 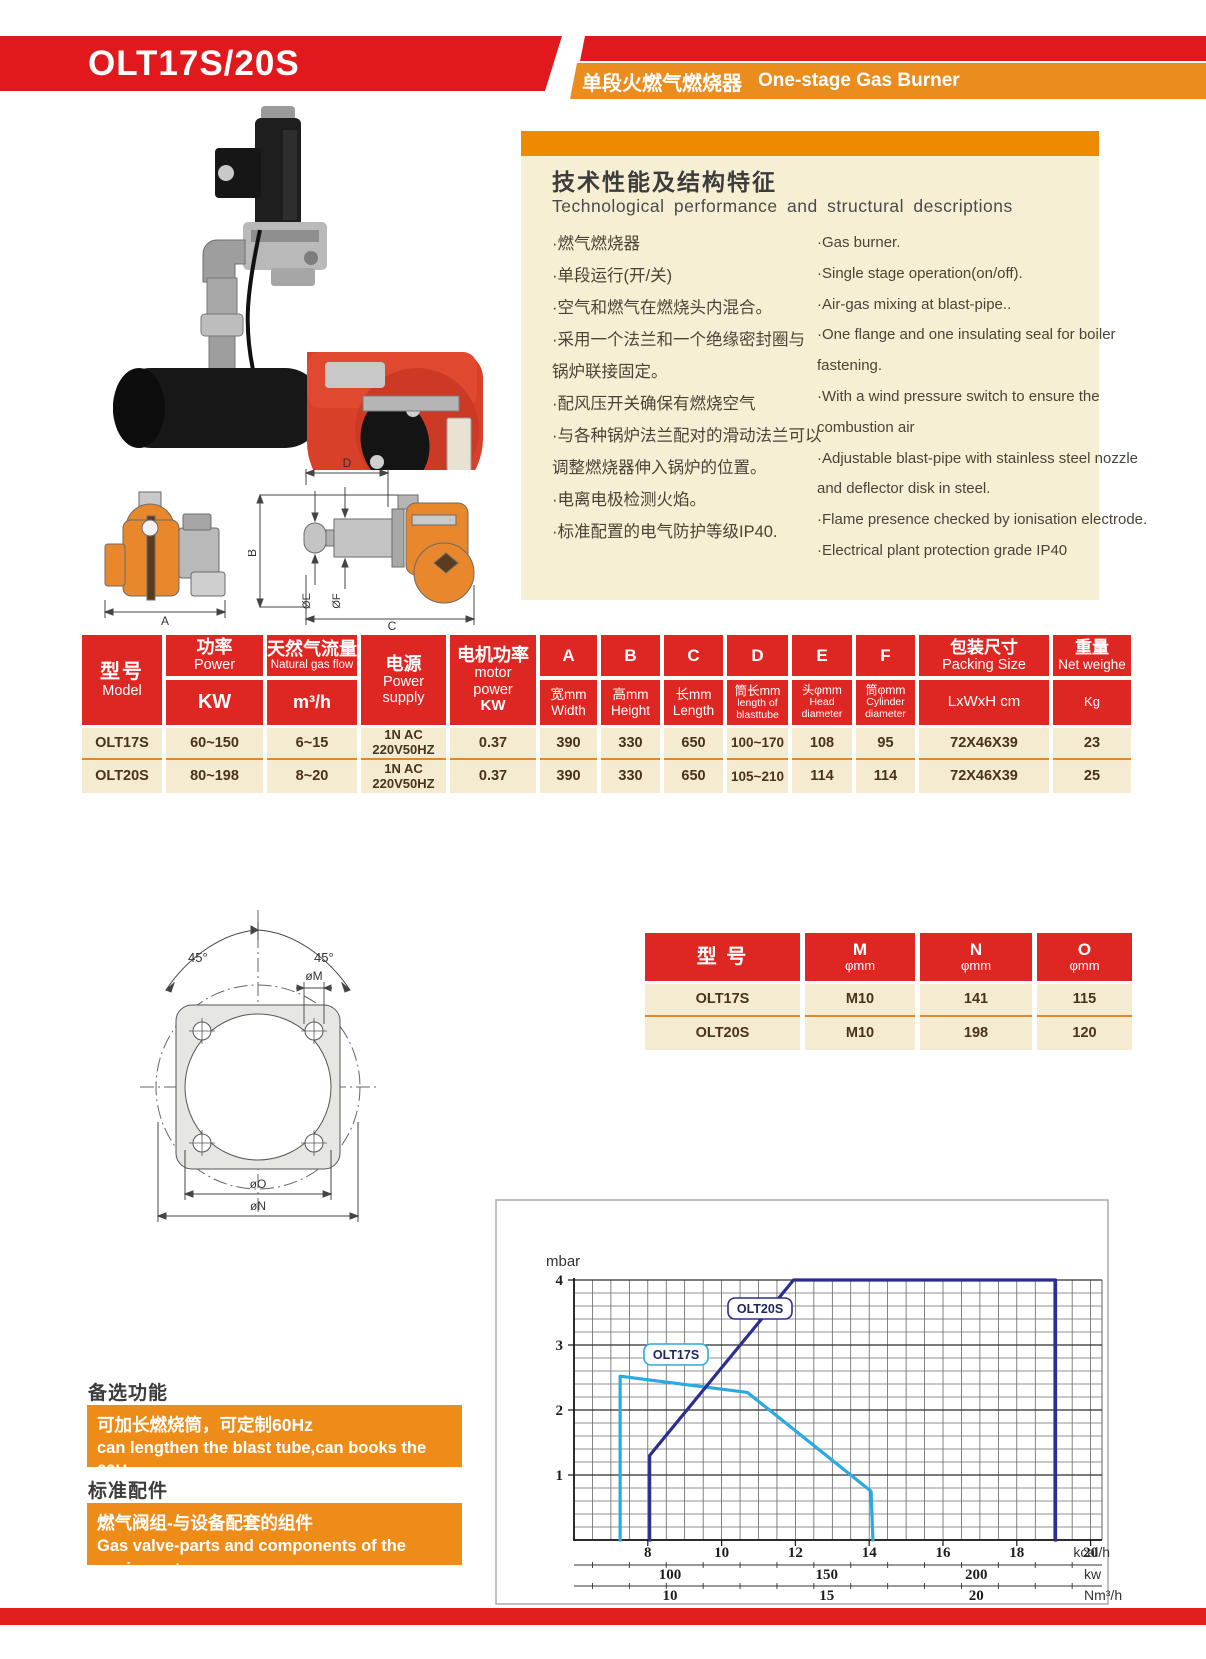 I want to click on dim-a-label: A, so click(x=165, y=620).